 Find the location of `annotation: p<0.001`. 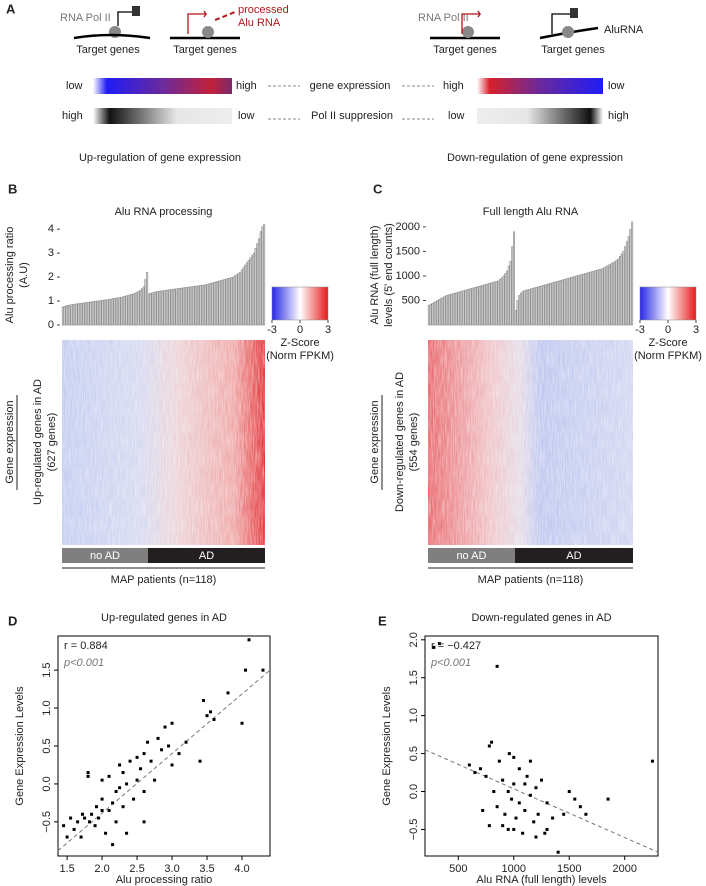

annotation: p<0.001 is located at coordinates (450, 663).